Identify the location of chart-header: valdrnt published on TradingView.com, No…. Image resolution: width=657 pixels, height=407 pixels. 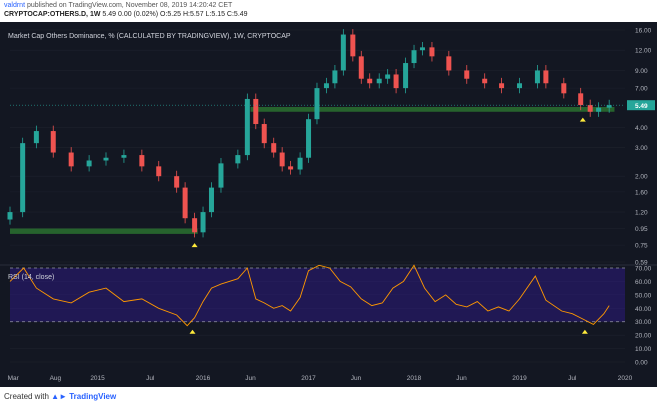
(328, 11).